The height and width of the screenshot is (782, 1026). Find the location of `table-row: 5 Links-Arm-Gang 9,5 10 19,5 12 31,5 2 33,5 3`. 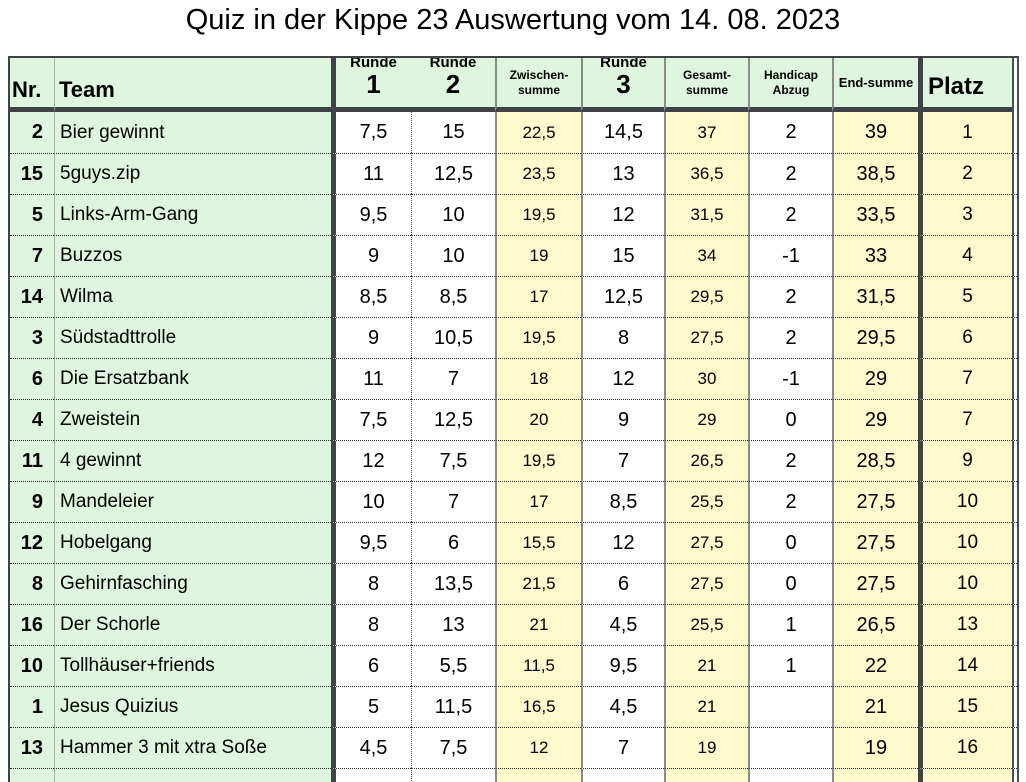

table-row: 5 Links-Arm-Gang 9,5 10 19,5 12 31,5 2 33,5 3 is located at coordinates (513, 214).